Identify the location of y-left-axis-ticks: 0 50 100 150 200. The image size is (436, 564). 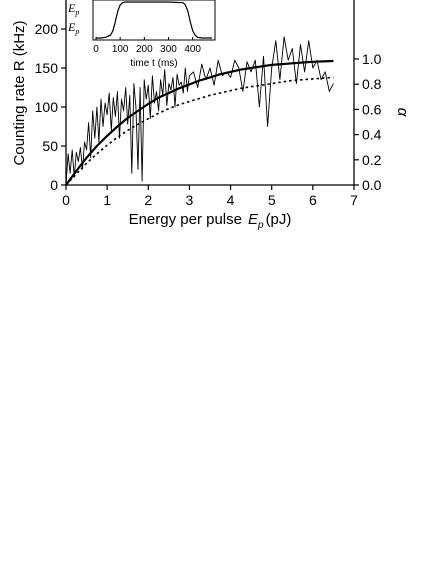
(50, 107).